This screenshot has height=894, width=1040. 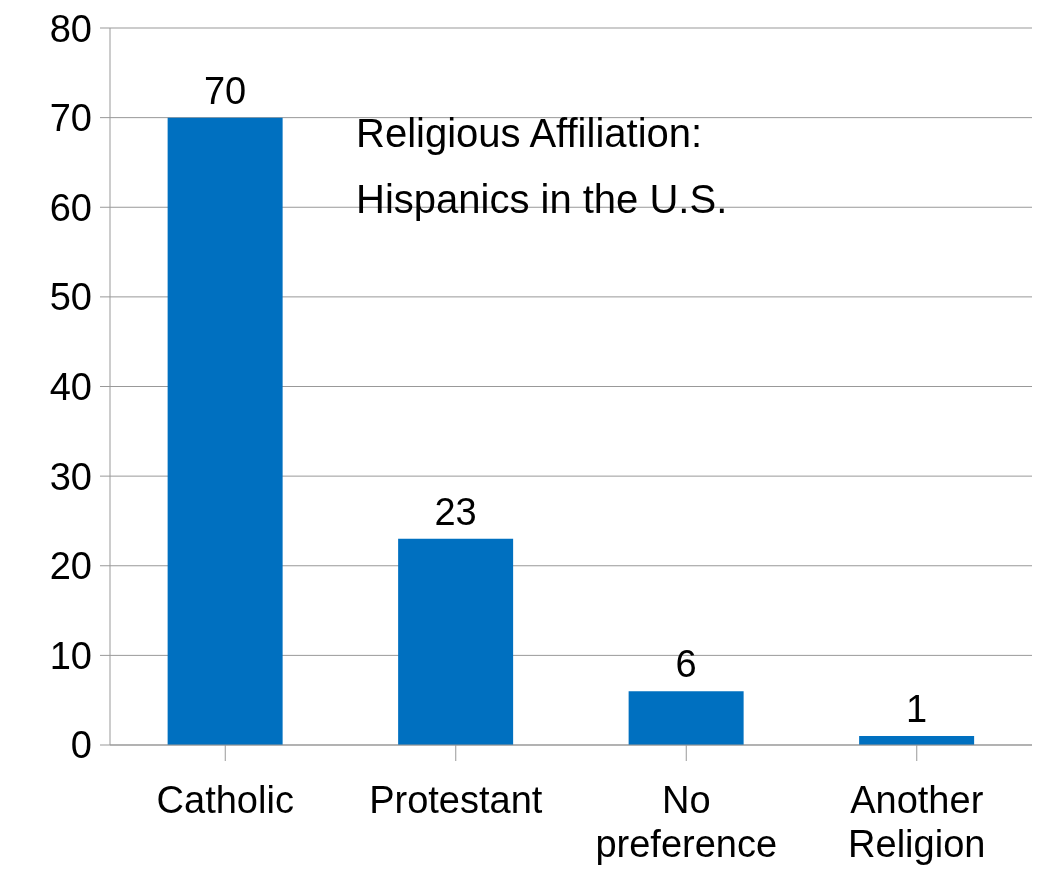 What do you see at coordinates (70, 655) in the screenshot?
I see `y-tick-label: 10` at bounding box center [70, 655].